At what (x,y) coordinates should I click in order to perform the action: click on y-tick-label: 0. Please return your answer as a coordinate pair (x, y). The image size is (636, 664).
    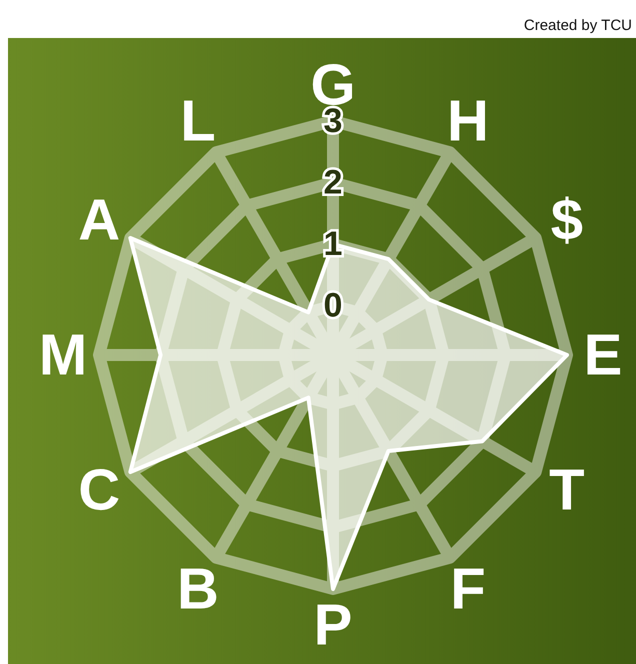
    Looking at the image, I should click on (333, 305).